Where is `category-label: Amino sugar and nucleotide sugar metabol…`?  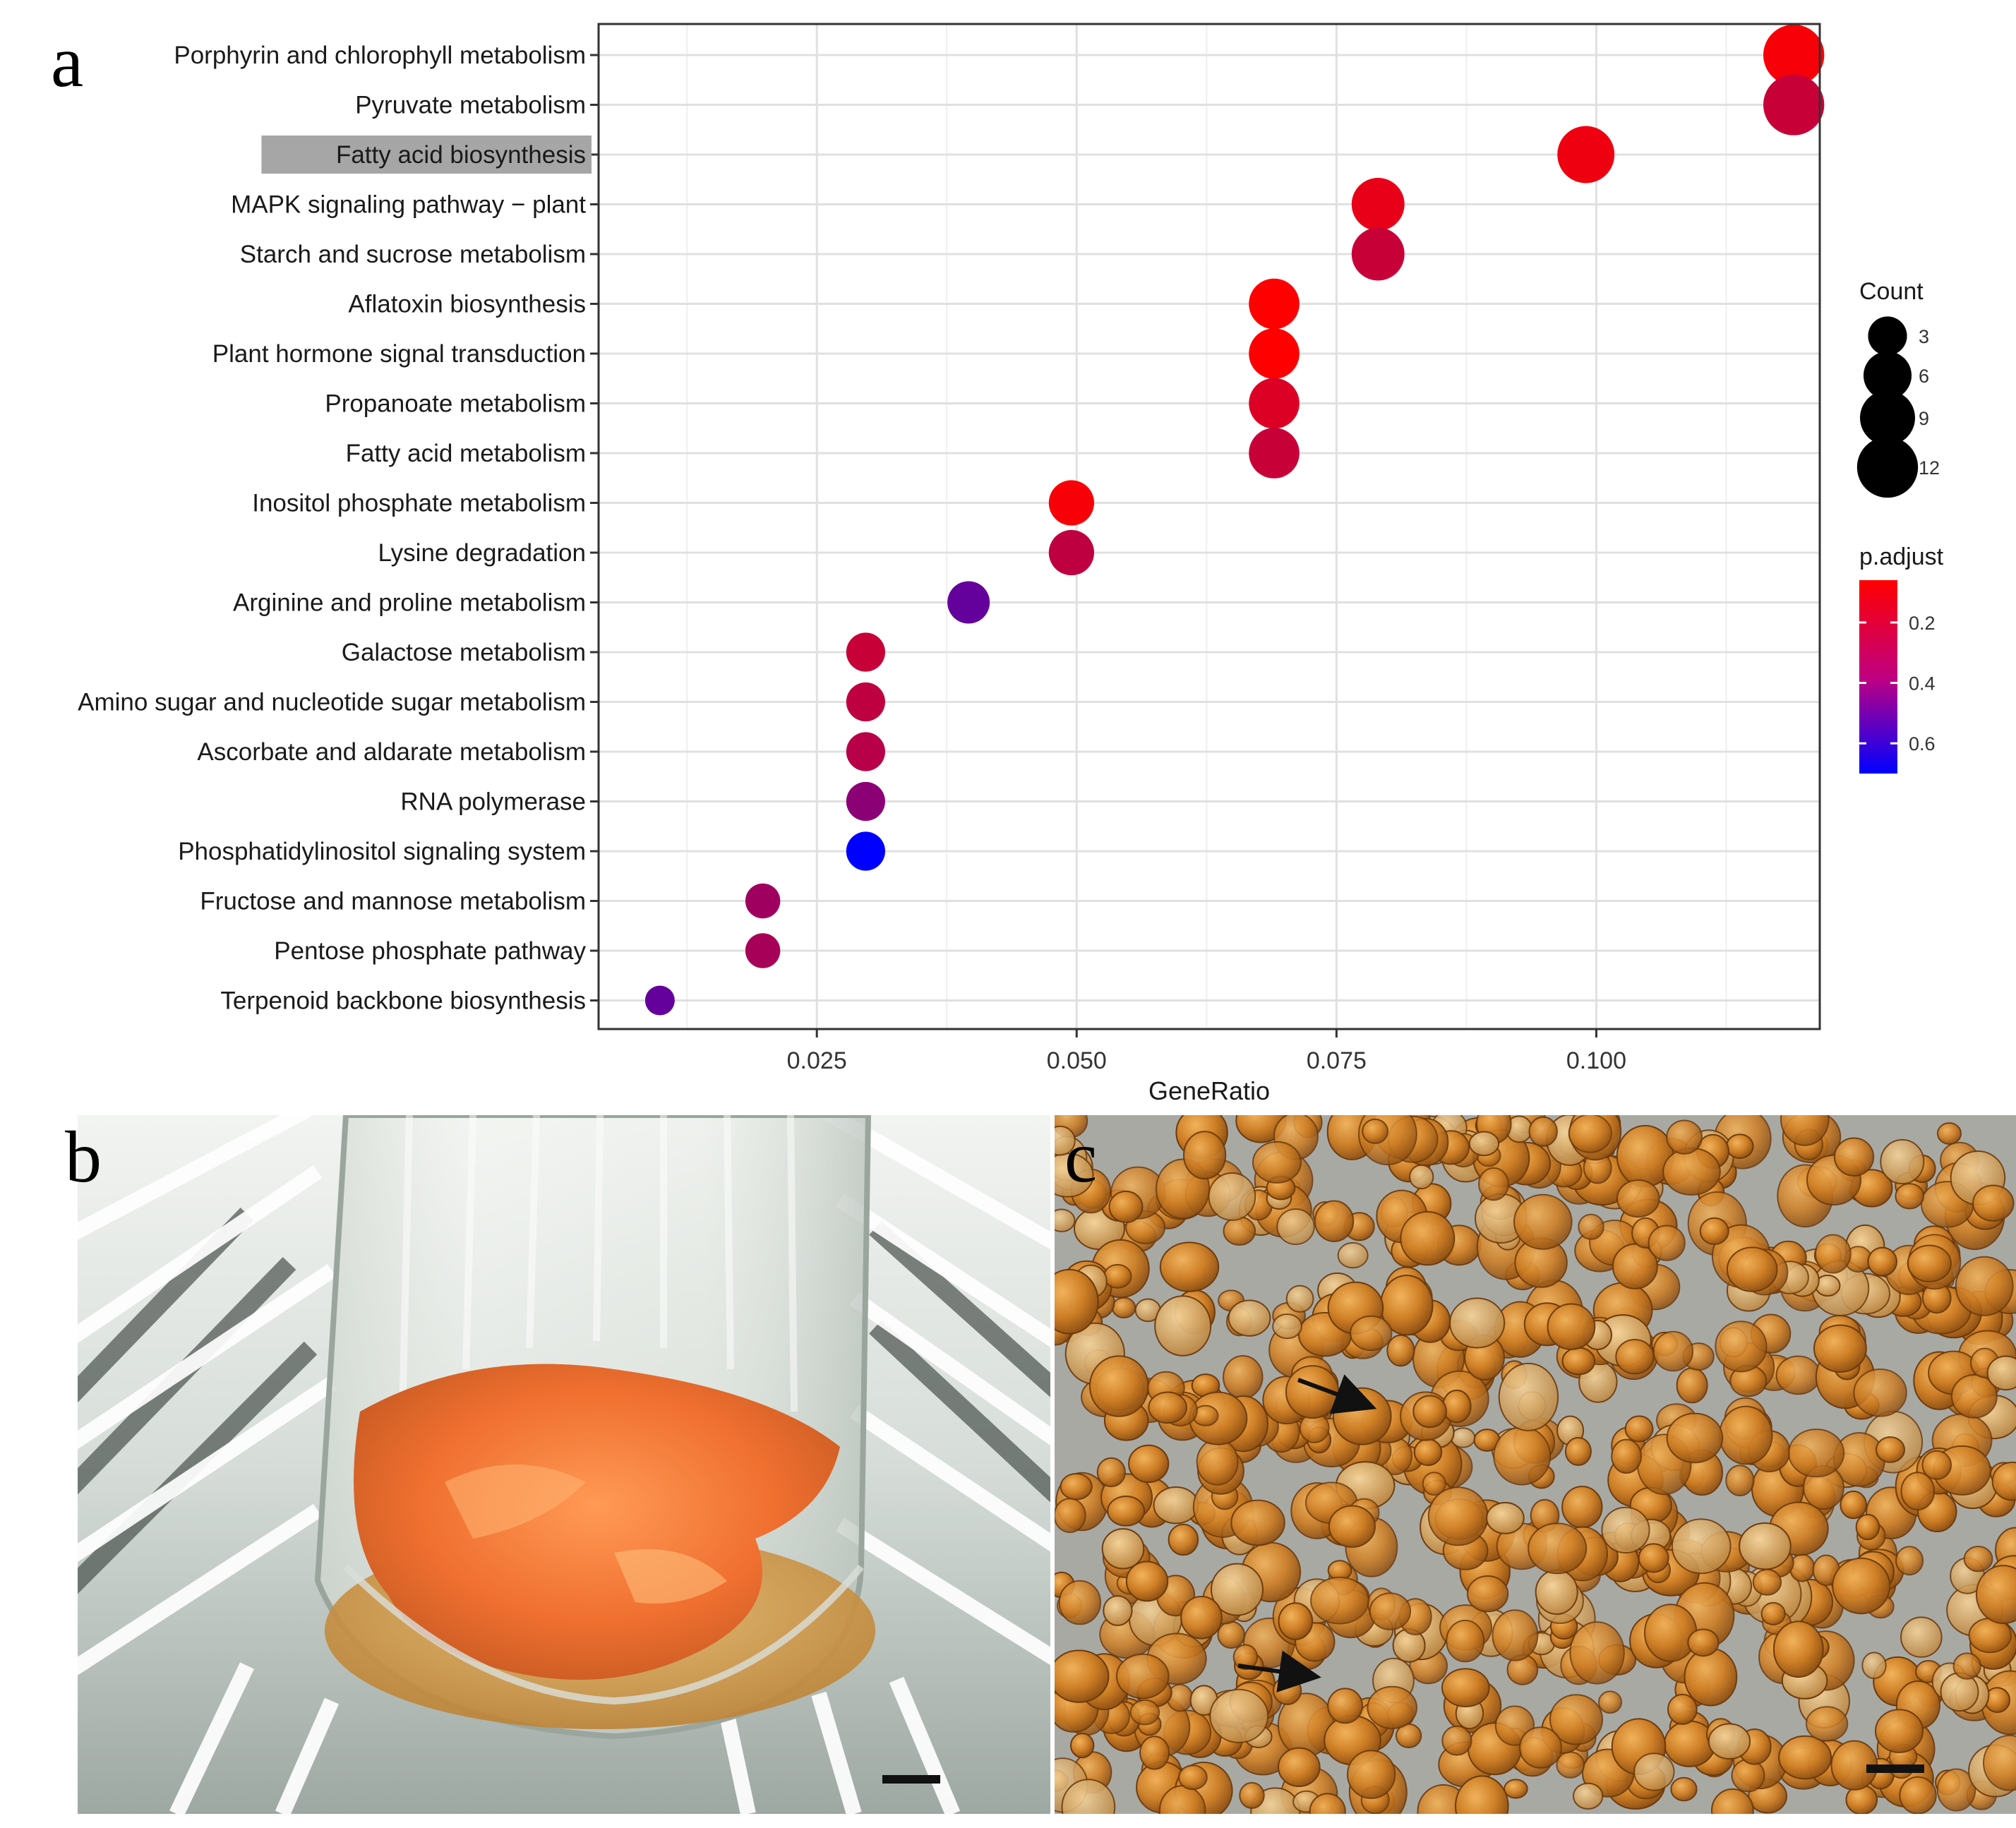
category-label: Amino sugar and nucleotide sugar metabol… is located at coordinates (332, 702).